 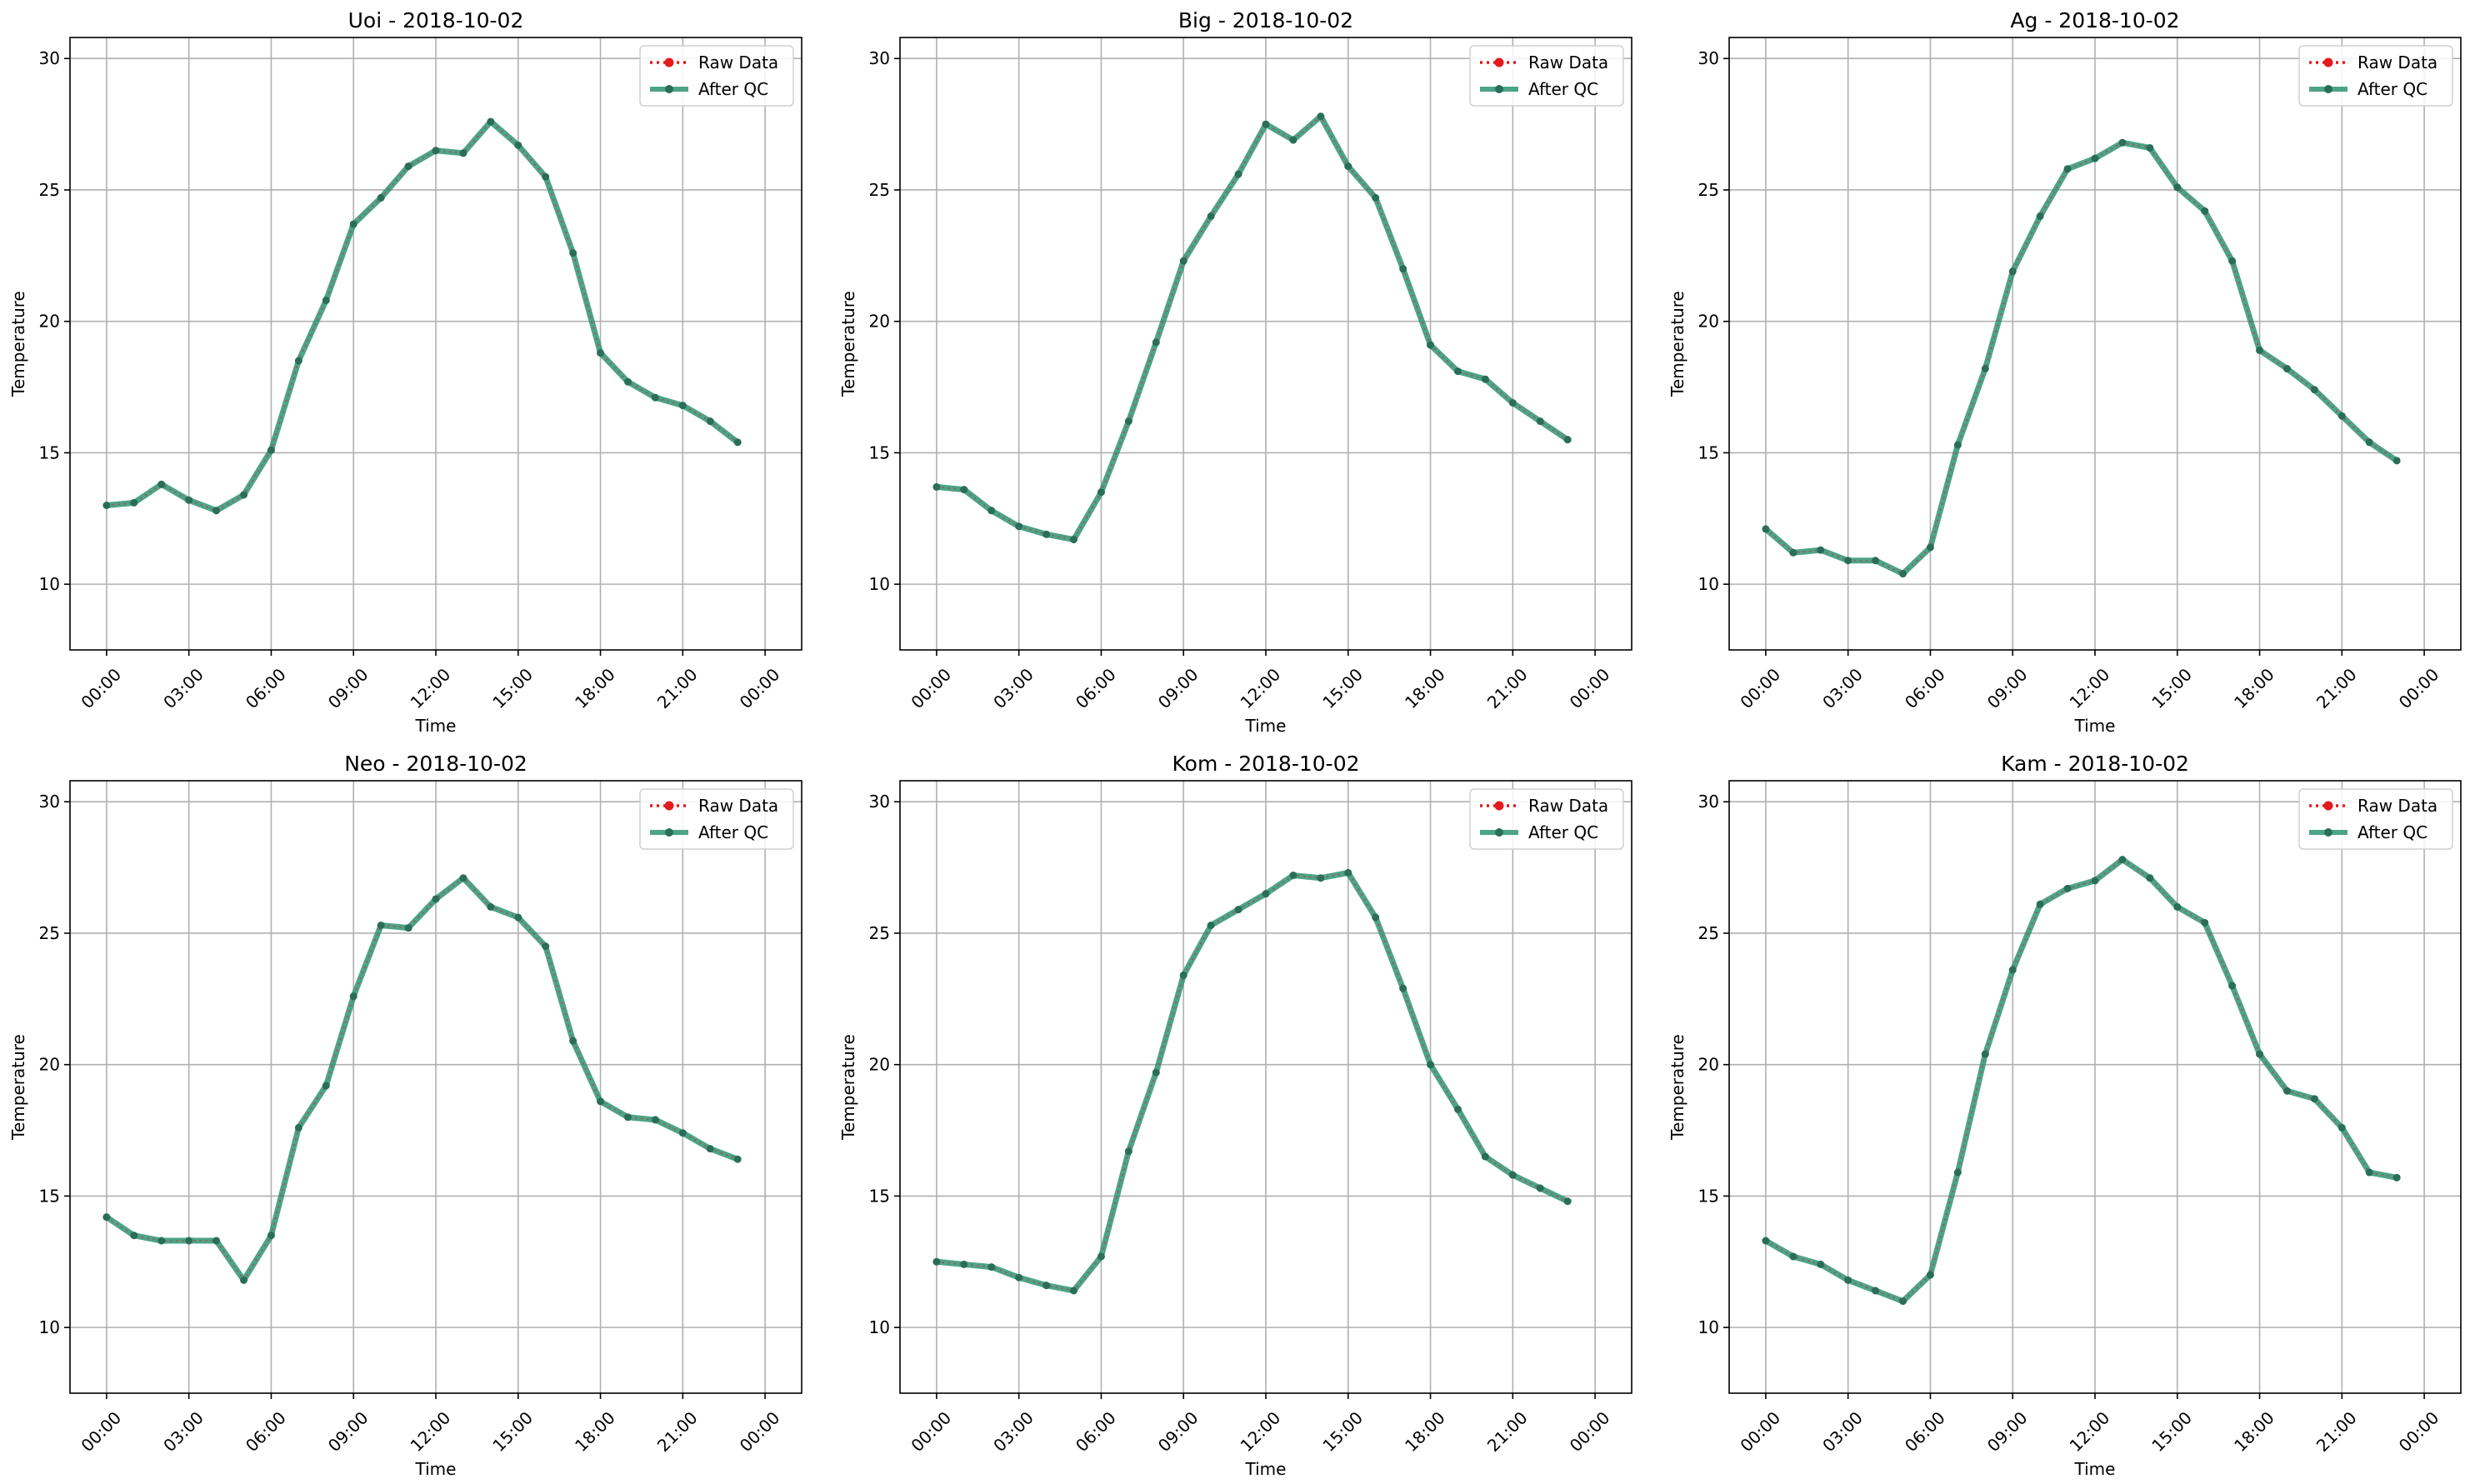 I want to click on subplot-title: Big - 2018-10-02, so click(x=1265, y=20).